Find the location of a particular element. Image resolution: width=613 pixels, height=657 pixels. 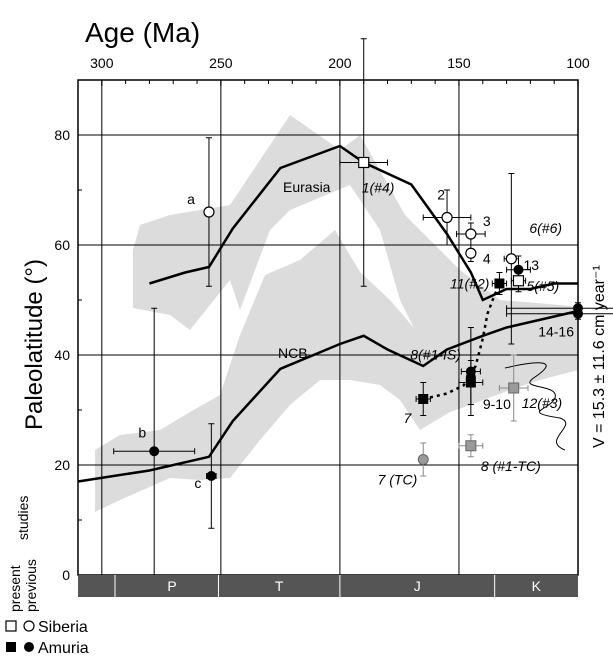

side-label-present: present is located at coordinates (15, 588).